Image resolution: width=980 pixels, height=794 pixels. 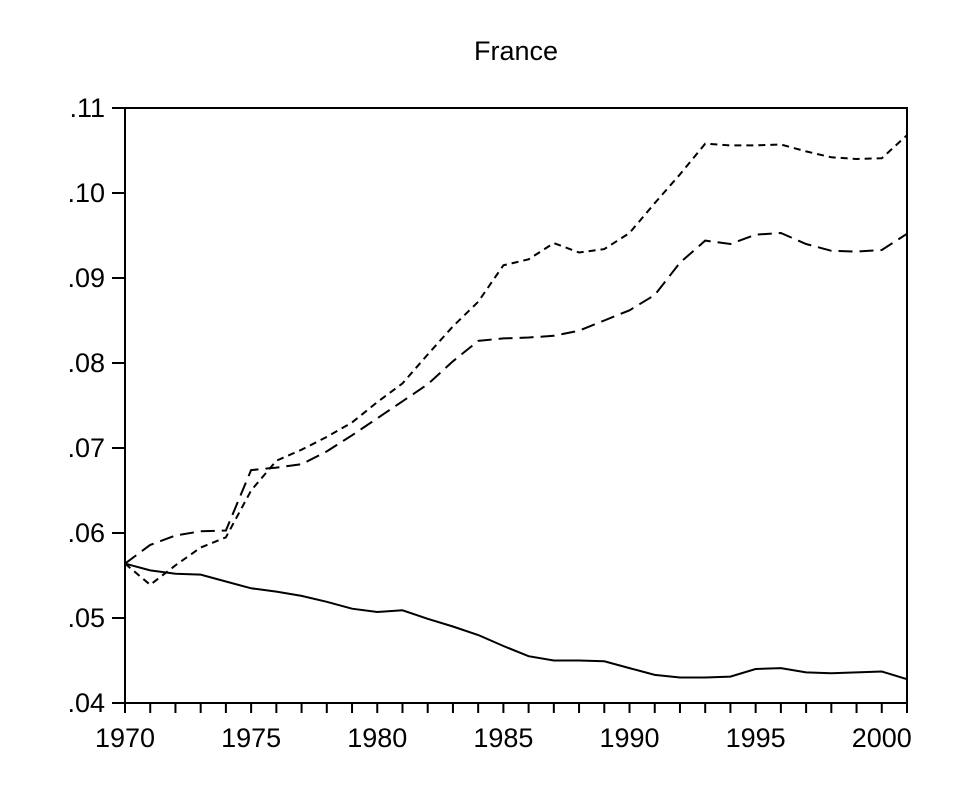 What do you see at coordinates (629, 738) in the screenshot?
I see `x-axis-tick-label: 1990` at bounding box center [629, 738].